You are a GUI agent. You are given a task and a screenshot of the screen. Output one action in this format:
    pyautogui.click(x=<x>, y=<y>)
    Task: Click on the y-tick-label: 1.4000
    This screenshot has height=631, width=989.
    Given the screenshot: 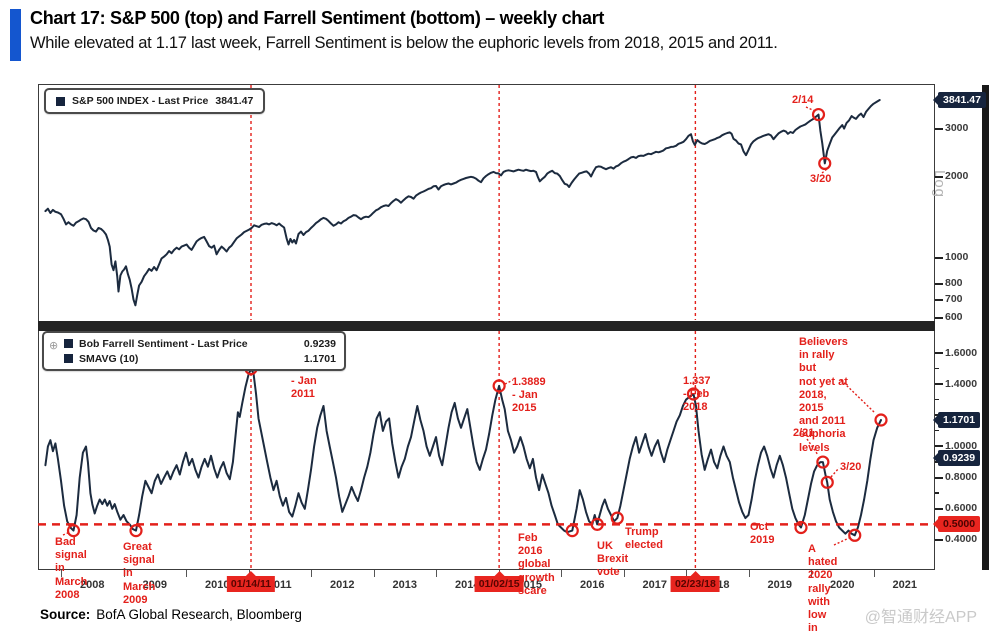 What is the action you would take?
    pyautogui.click(x=961, y=383)
    